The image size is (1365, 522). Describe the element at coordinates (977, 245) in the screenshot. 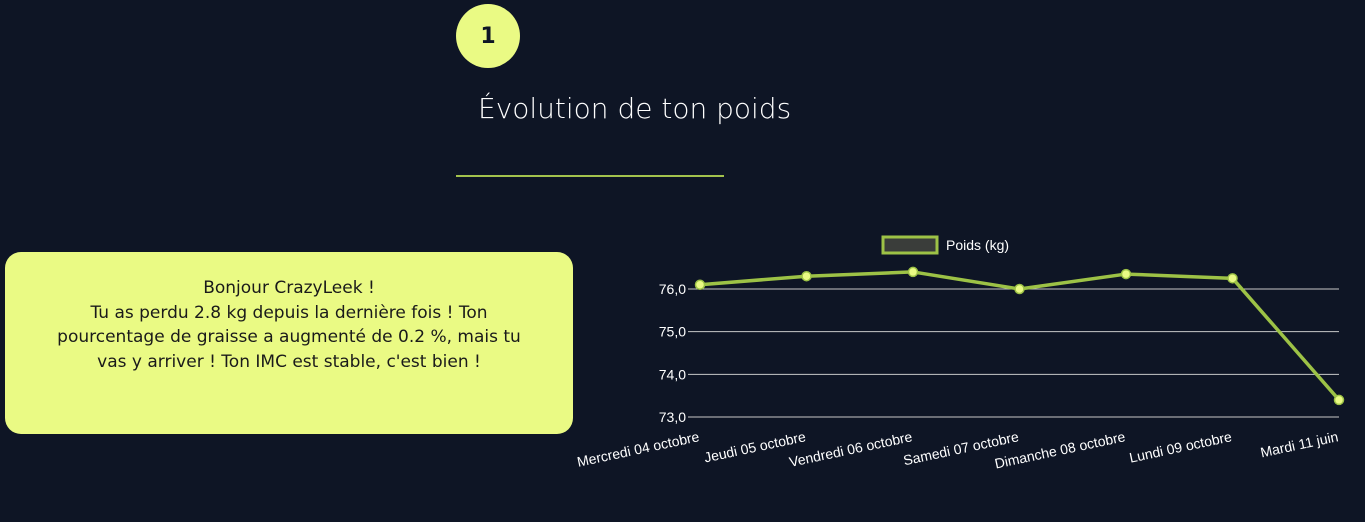

I see `legend-label: Poids (kg)` at that location.